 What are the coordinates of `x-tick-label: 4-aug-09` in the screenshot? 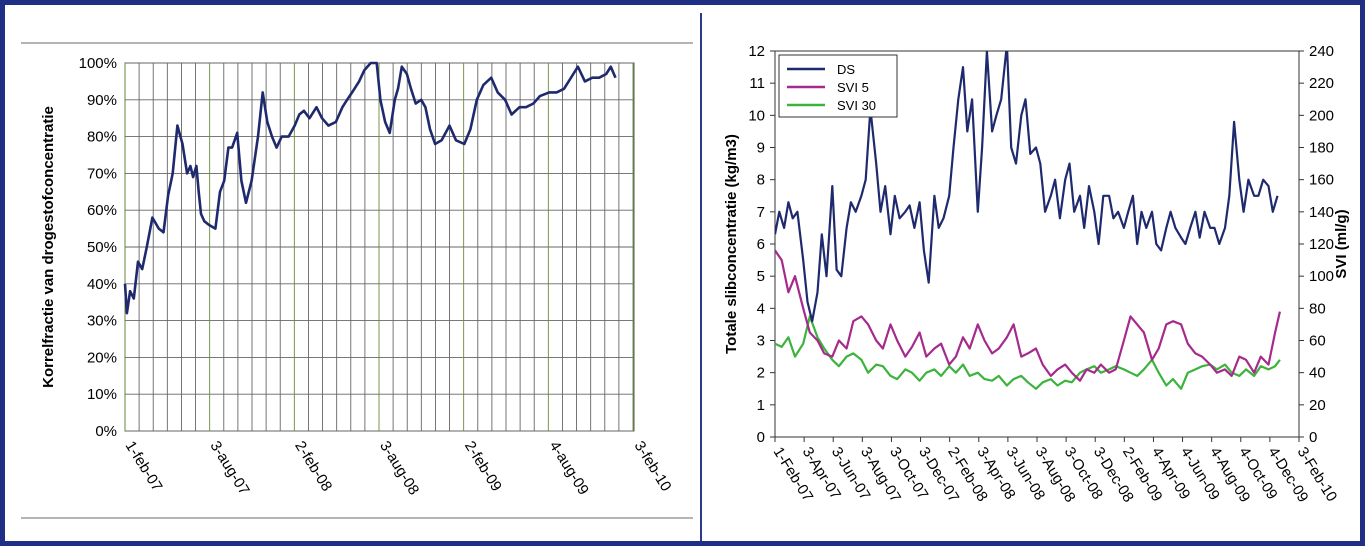 It's located at (569, 468).